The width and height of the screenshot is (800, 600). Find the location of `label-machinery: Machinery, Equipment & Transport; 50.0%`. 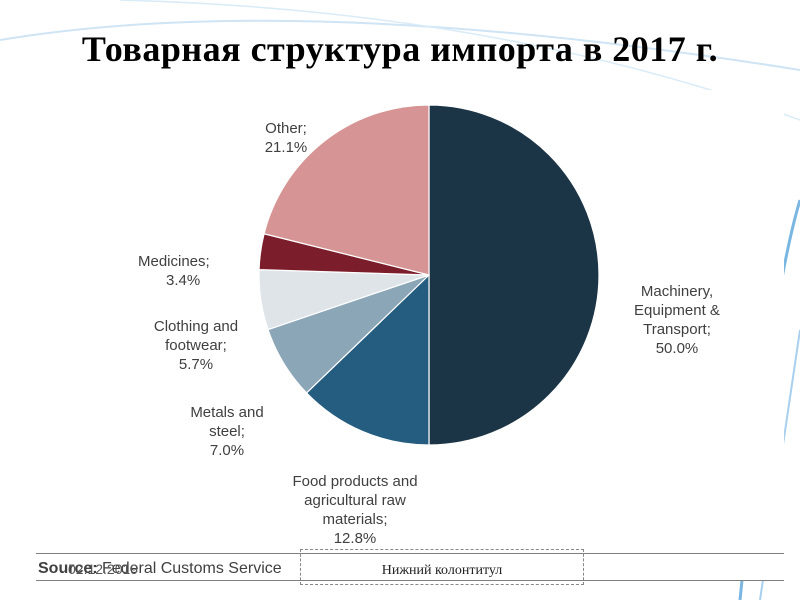

label-machinery: Machinery, Equipment & Transport; 50.0% is located at coordinates (677, 320).